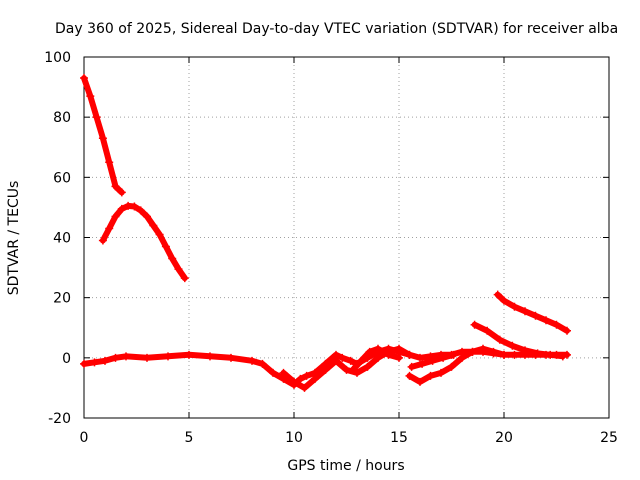 This screenshot has height=480, width=640. I want to click on y-axis-label: SDTVAR / TECUs, so click(14, 238).